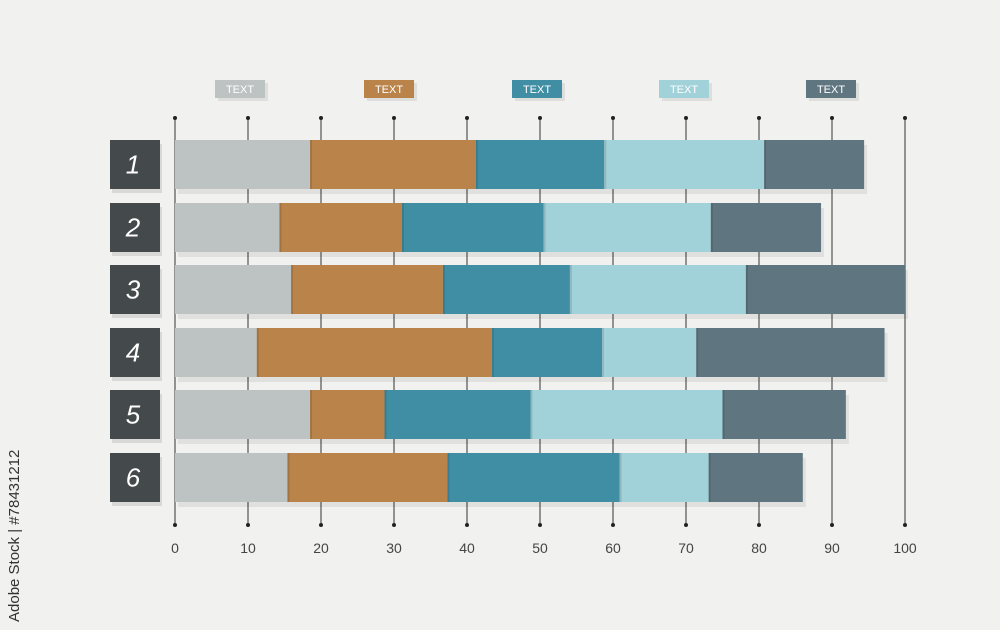 This screenshot has height=630, width=1000. What do you see at coordinates (321, 548) in the screenshot?
I see `x-tick-label: 20` at bounding box center [321, 548].